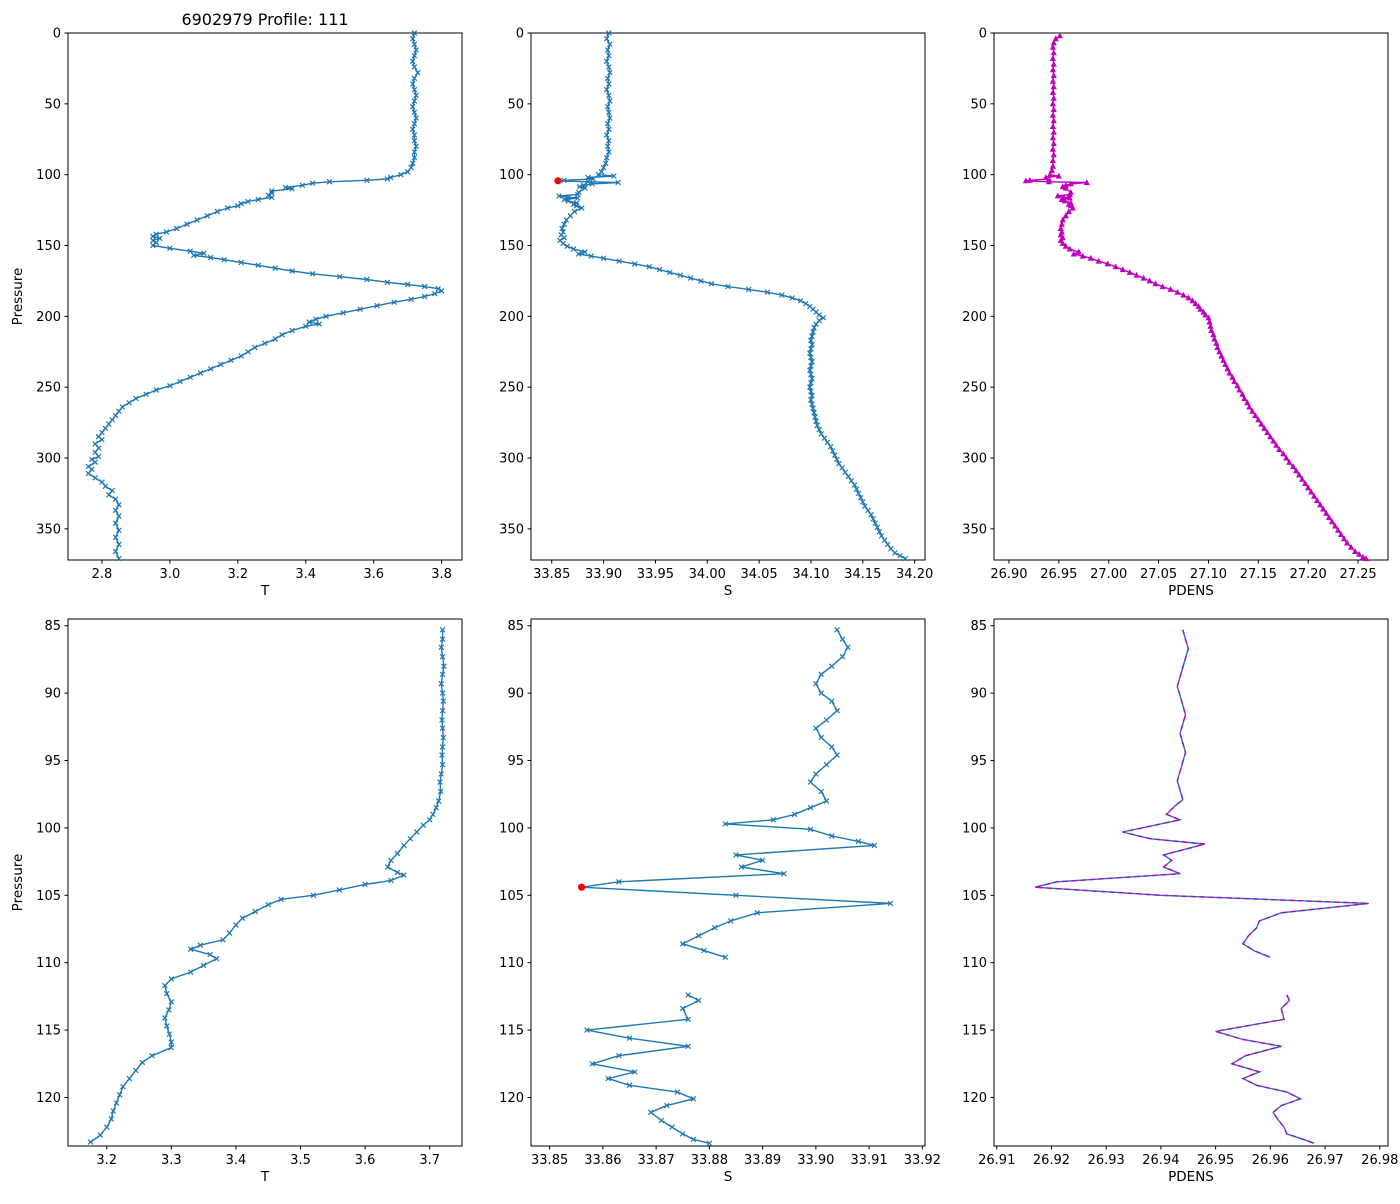  I want to click on x-tick-label: 27.15, so click(1258, 574).